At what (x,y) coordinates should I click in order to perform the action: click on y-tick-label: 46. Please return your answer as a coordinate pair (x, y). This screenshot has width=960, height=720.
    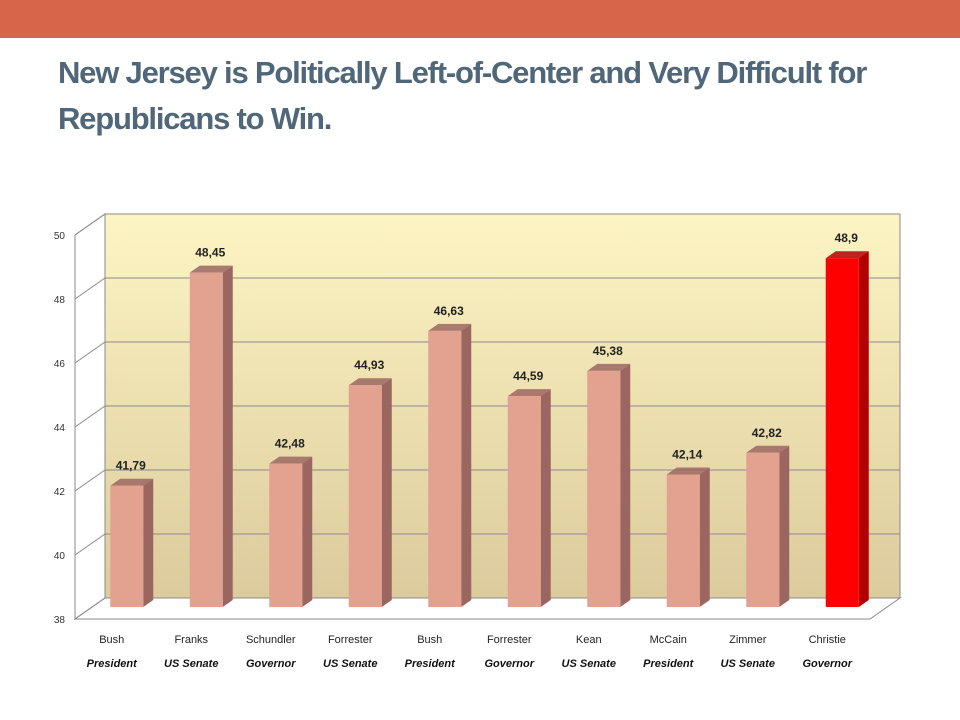
    Looking at the image, I should click on (60, 364).